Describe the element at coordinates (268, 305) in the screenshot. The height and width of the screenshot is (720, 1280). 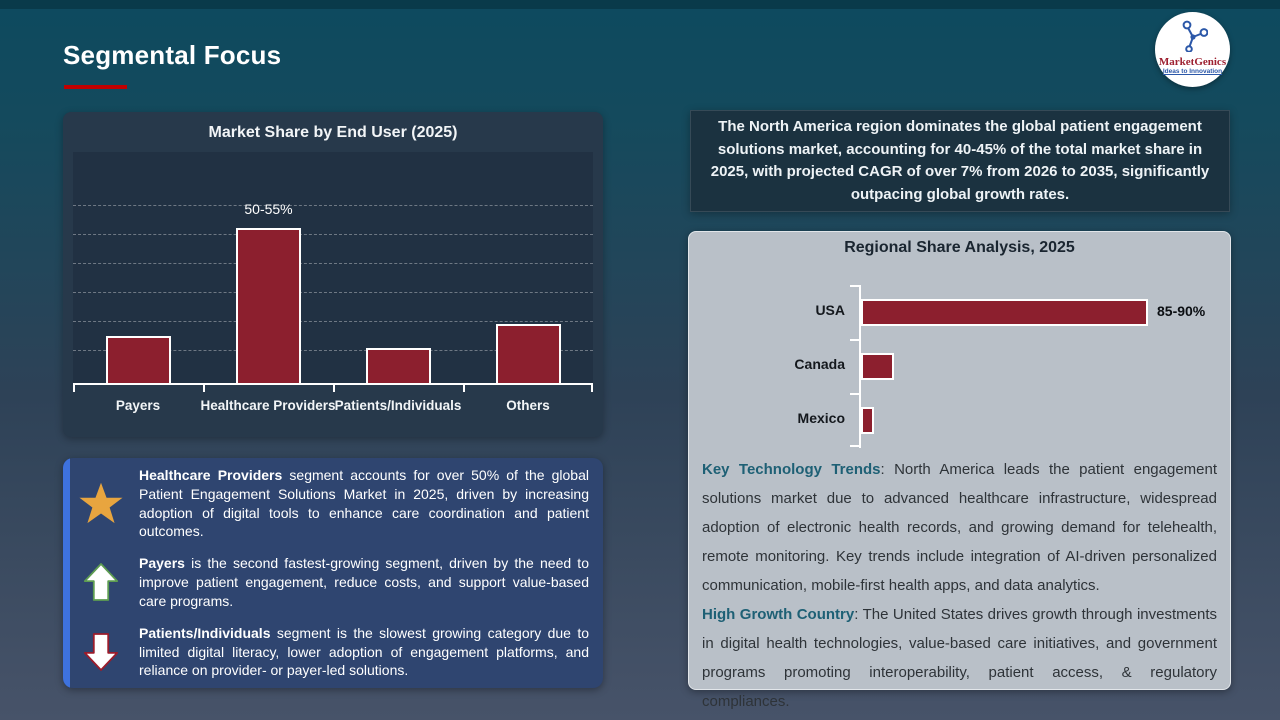
I see `bar-healthcare-providers` at that location.